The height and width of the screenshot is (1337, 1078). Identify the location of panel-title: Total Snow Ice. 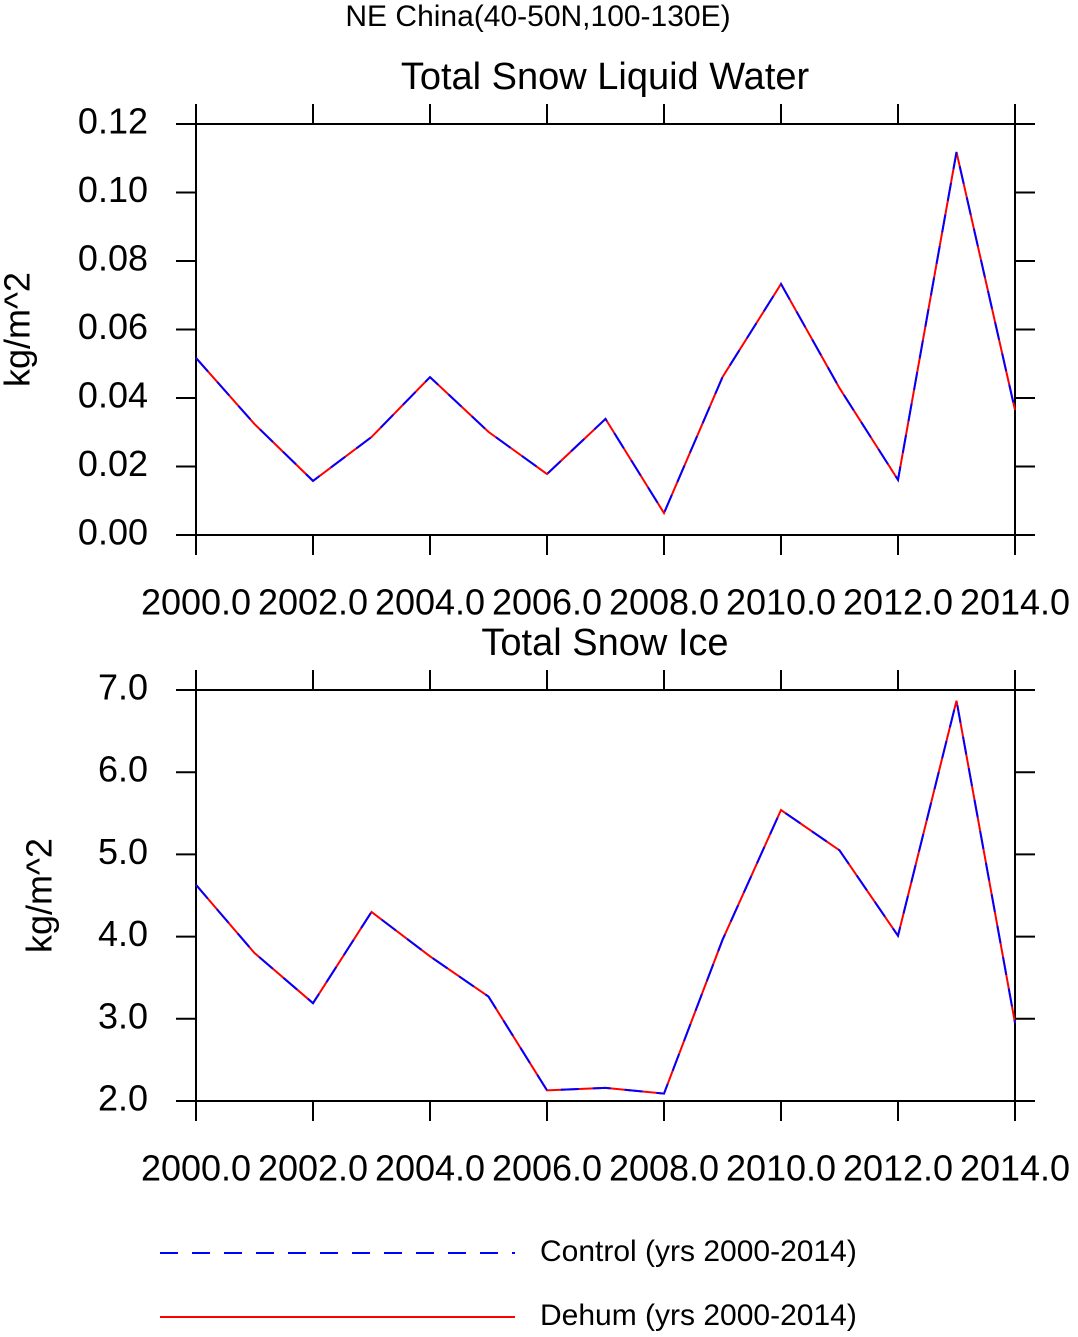
(604, 643).